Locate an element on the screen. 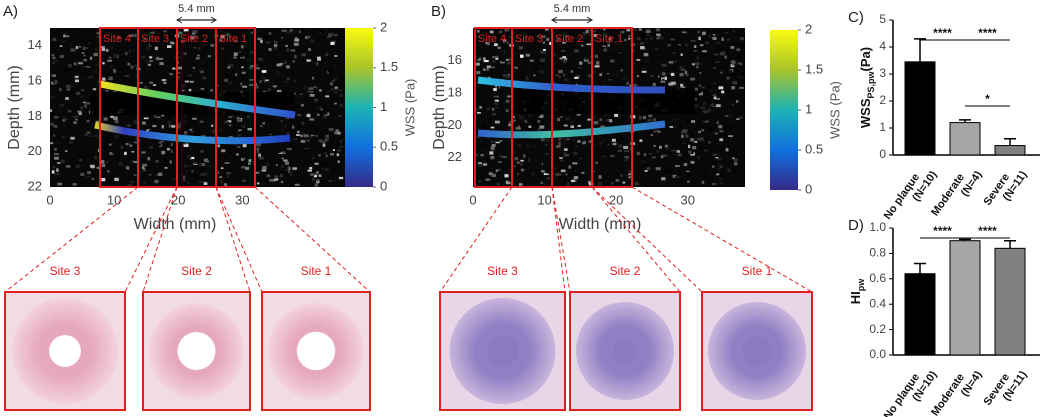 The width and height of the screenshot is (1050, 417). panel-label: C) is located at coordinates (856, 17).